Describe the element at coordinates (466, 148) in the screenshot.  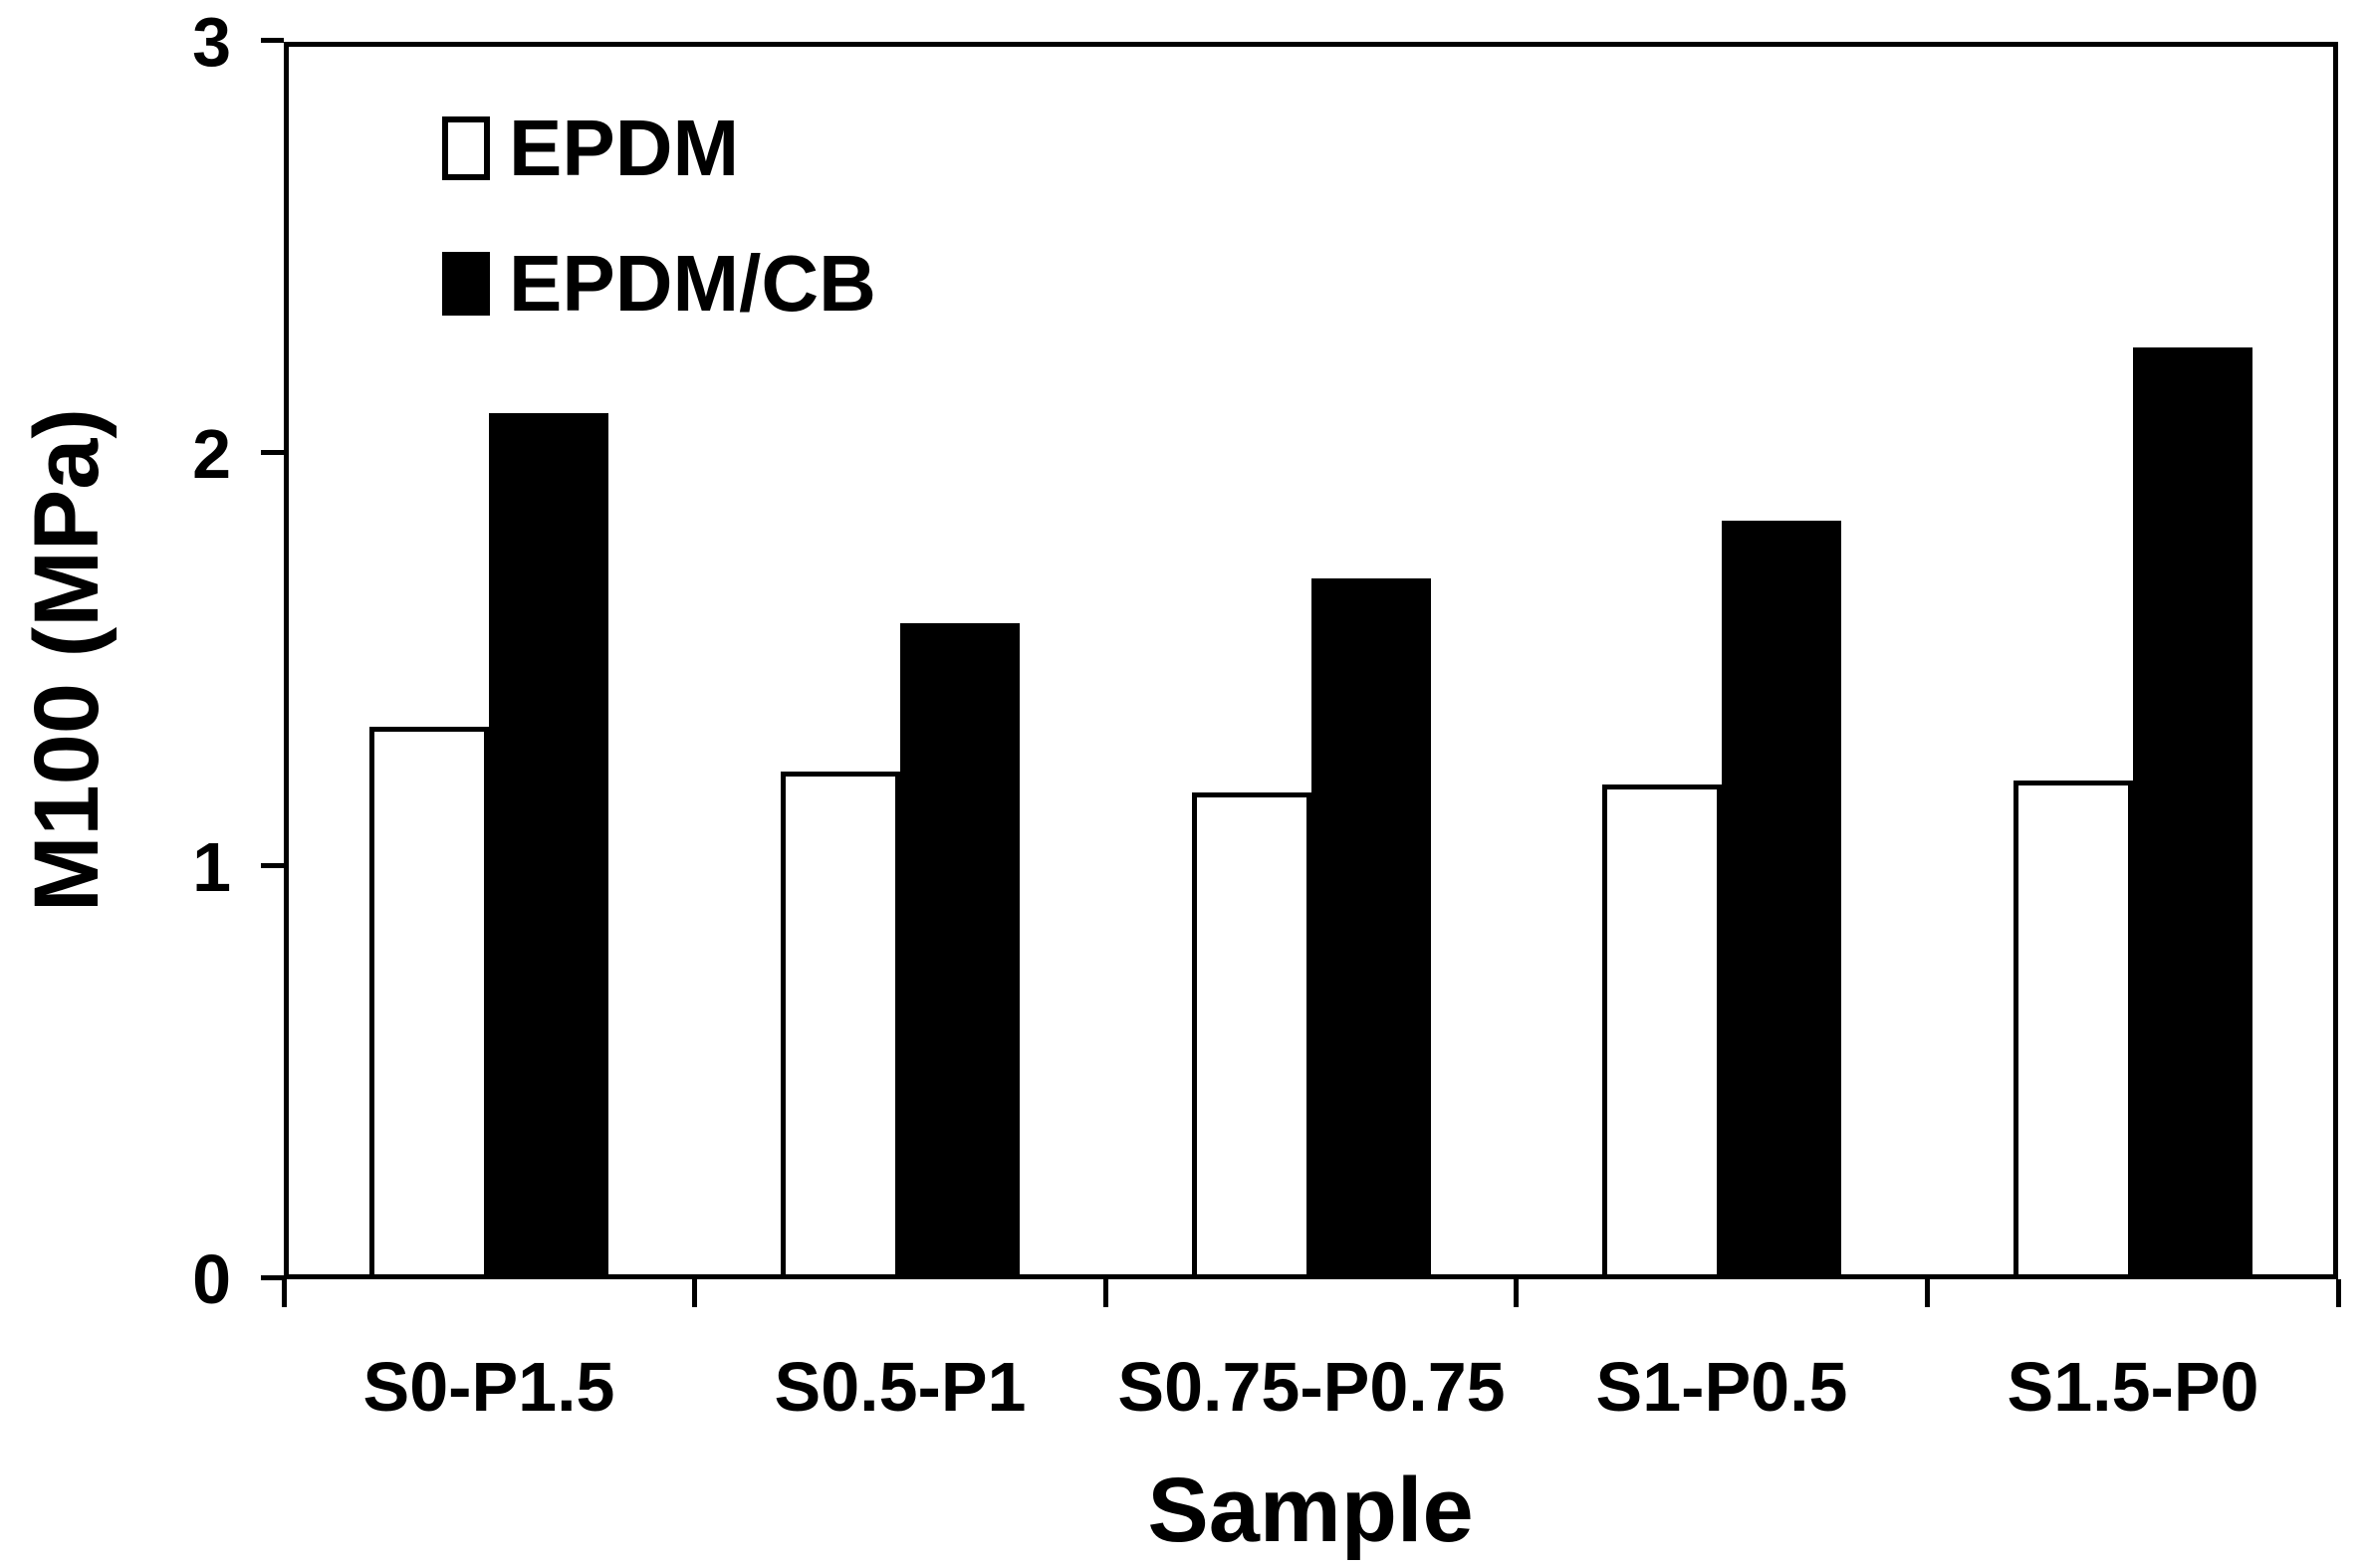
I see `legend-swatch-epdm-icon` at that location.